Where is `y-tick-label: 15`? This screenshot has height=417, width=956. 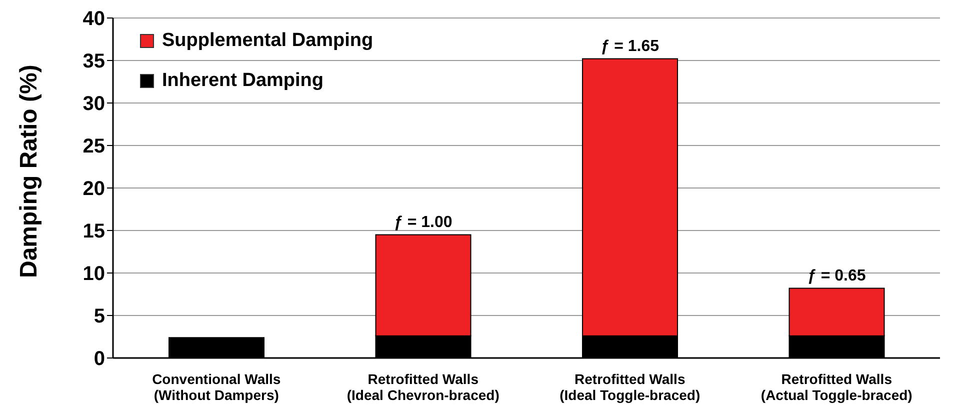
y-tick-label: 15 is located at coordinates (93, 231).